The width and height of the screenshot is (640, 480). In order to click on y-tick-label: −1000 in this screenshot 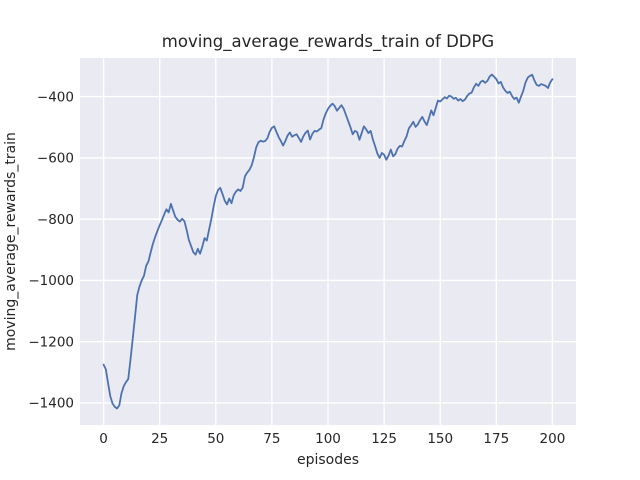, I will do `click(51, 281)`.